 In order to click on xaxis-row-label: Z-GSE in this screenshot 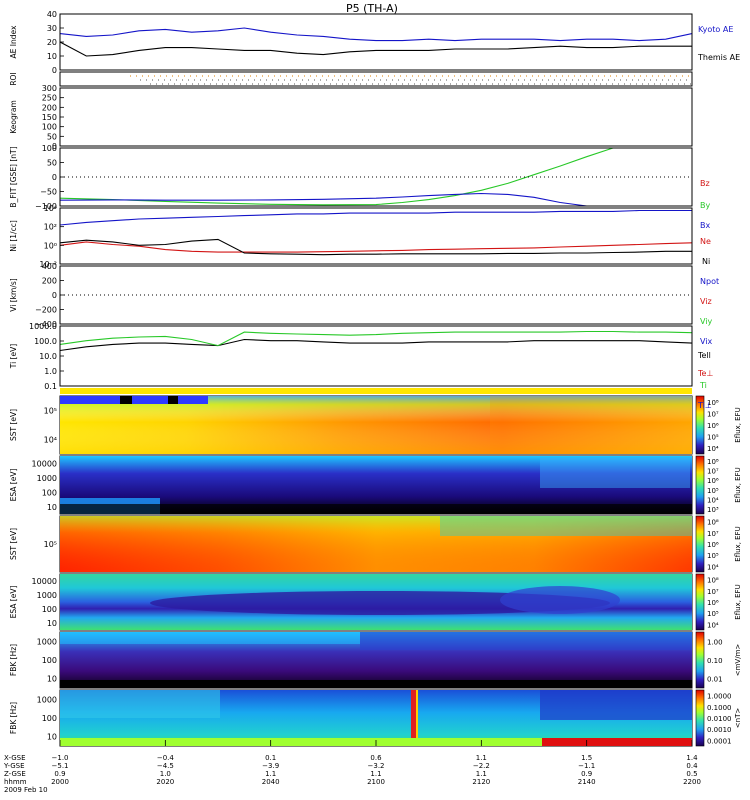, I will do `click(15, 774)`.